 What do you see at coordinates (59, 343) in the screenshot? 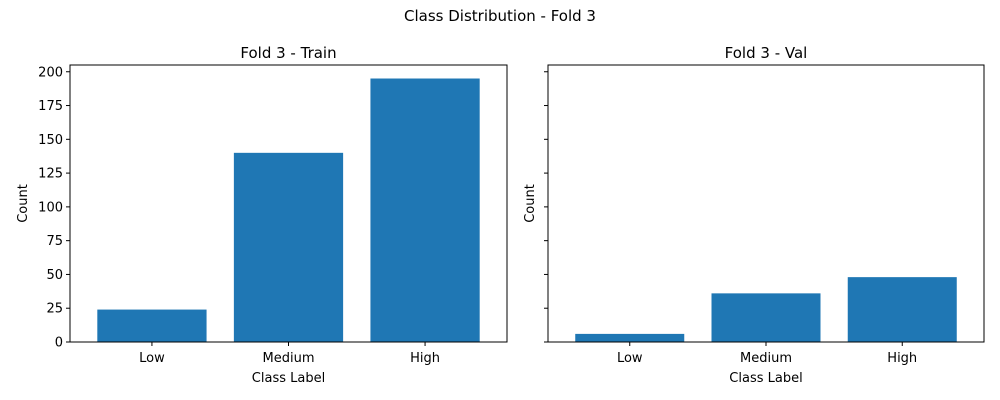
I see `y-tick-label: 0` at bounding box center [59, 343].